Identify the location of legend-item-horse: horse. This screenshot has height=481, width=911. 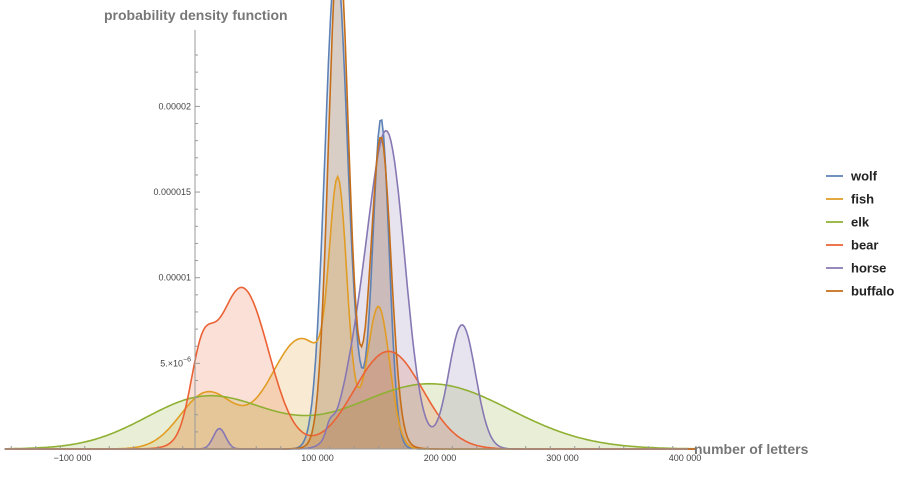
(856, 268).